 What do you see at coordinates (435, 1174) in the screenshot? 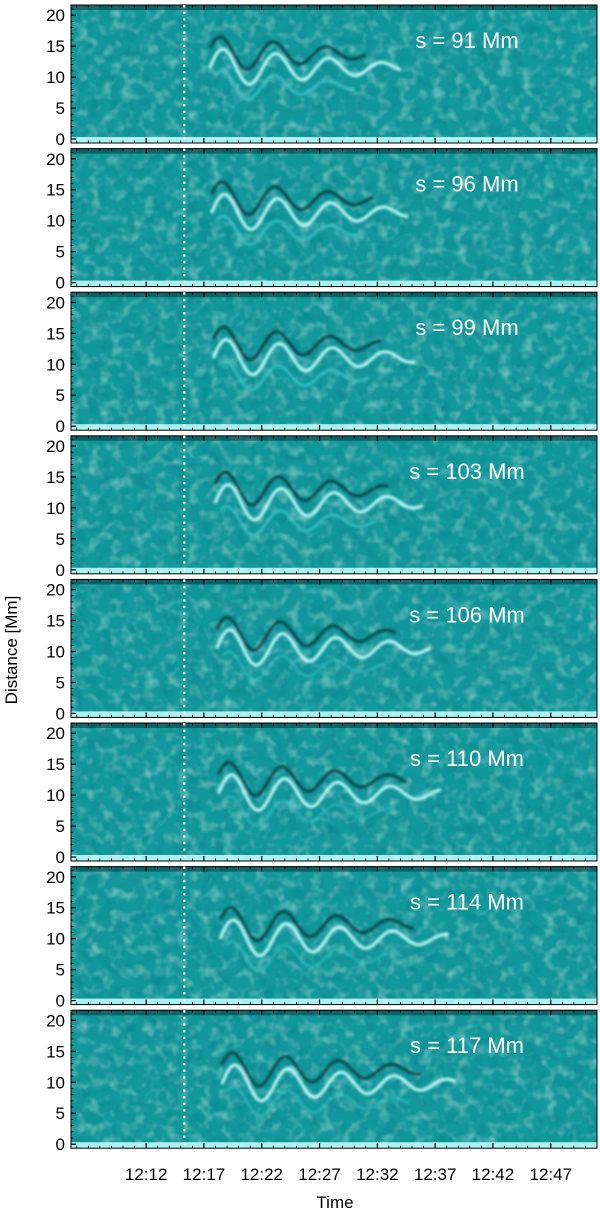
I see `x-tick-label: 12:37` at bounding box center [435, 1174].